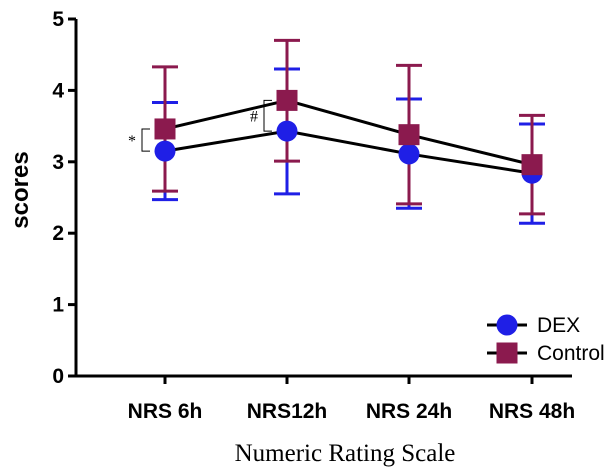 This screenshot has width=613, height=468. What do you see at coordinates (532, 411) in the screenshot?
I see `x-tick-label: NRS 48h` at bounding box center [532, 411].